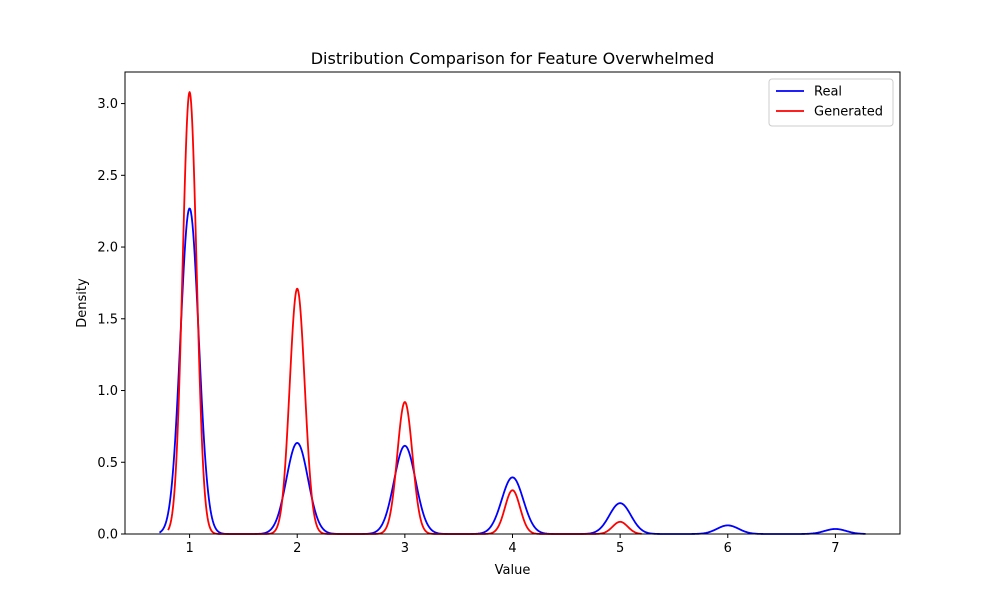 The height and width of the screenshot is (600, 1000). I want to click on y-tick-label: 3.0, so click(107, 104).